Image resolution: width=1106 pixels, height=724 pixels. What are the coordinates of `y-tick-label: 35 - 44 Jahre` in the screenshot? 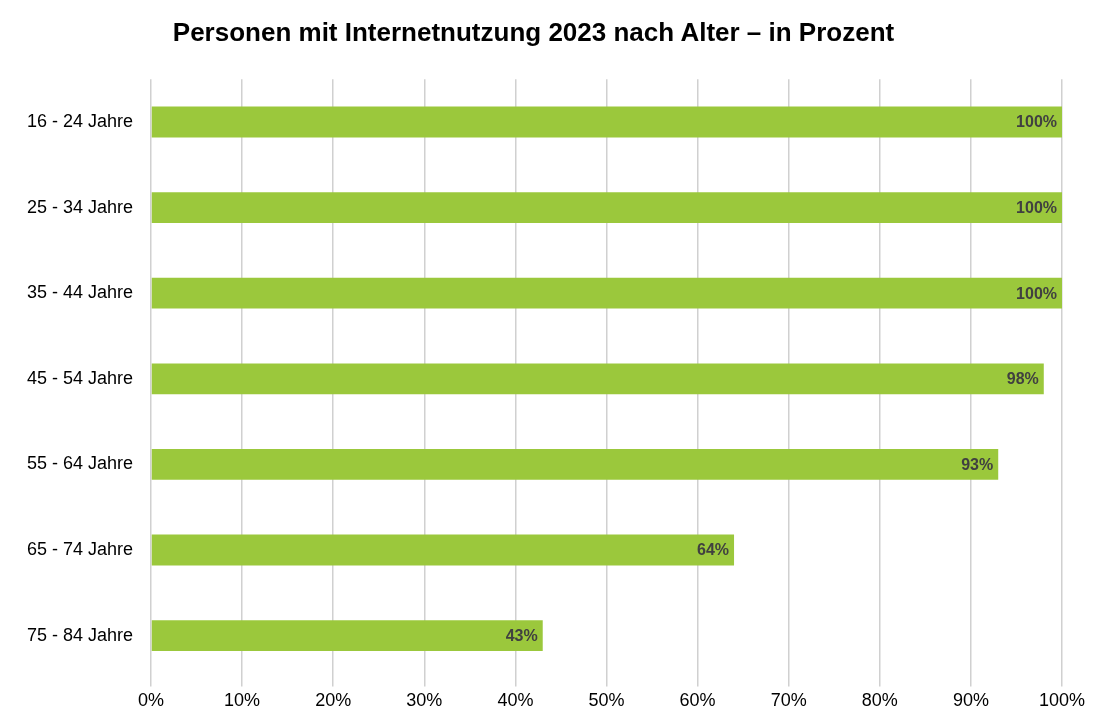 It's located at (79, 292).